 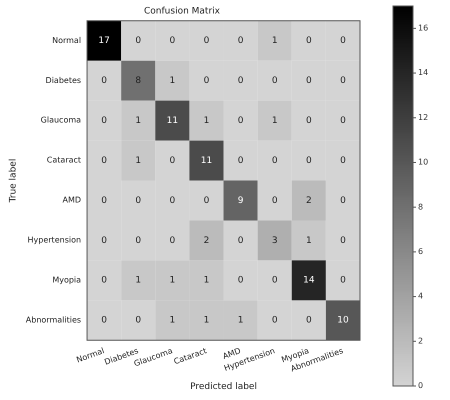 What do you see at coordinates (423, 162) in the screenshot?
I see `color-bar-label: 10` at bounding box center [423, 162].